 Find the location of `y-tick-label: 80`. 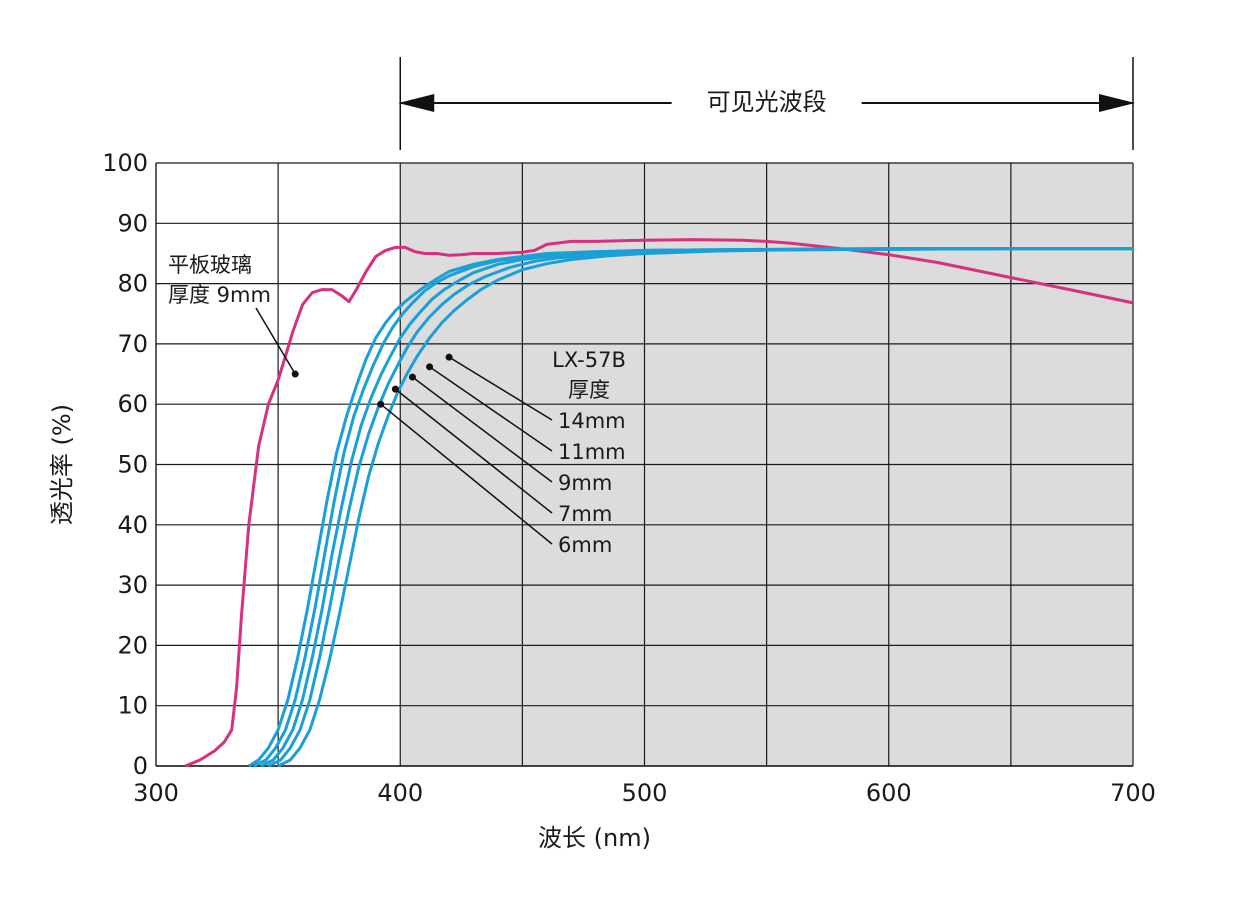

y-tick-label: 80 is located at coordinates (132, 284).